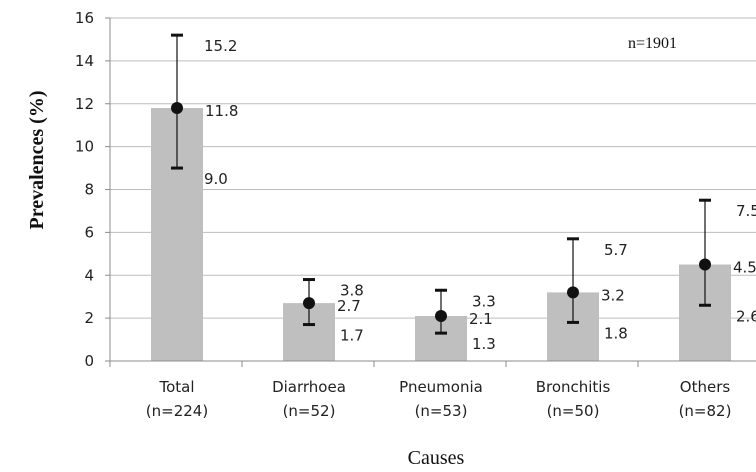 Image resolution: width=756 pixels, height=472 pixels. Describe the element at coordinates (352, 336) in the screenshot. I see `lower-ci-label: 1.7` at that location.